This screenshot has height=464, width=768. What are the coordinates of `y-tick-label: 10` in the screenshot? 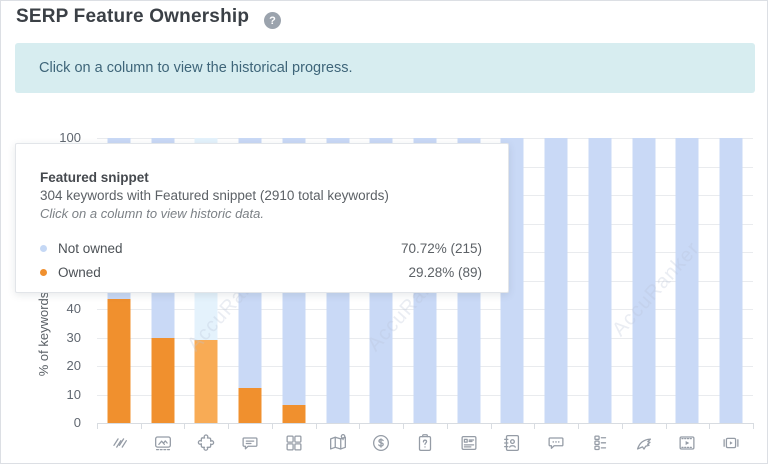 It's located at (73, 394).